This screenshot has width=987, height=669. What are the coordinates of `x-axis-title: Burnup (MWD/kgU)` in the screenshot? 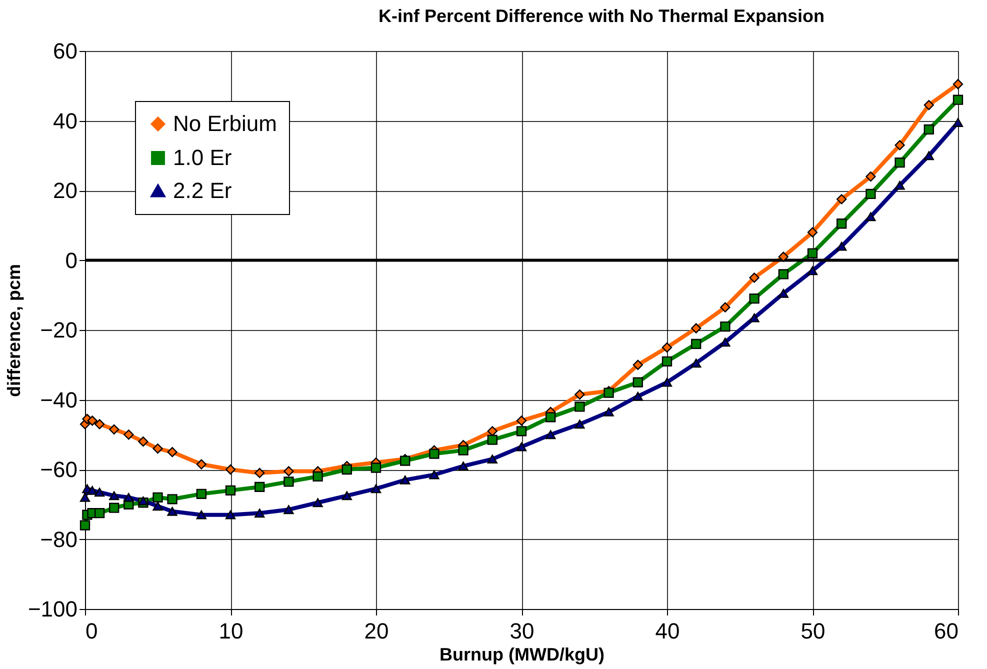 It's located at (522, 654).